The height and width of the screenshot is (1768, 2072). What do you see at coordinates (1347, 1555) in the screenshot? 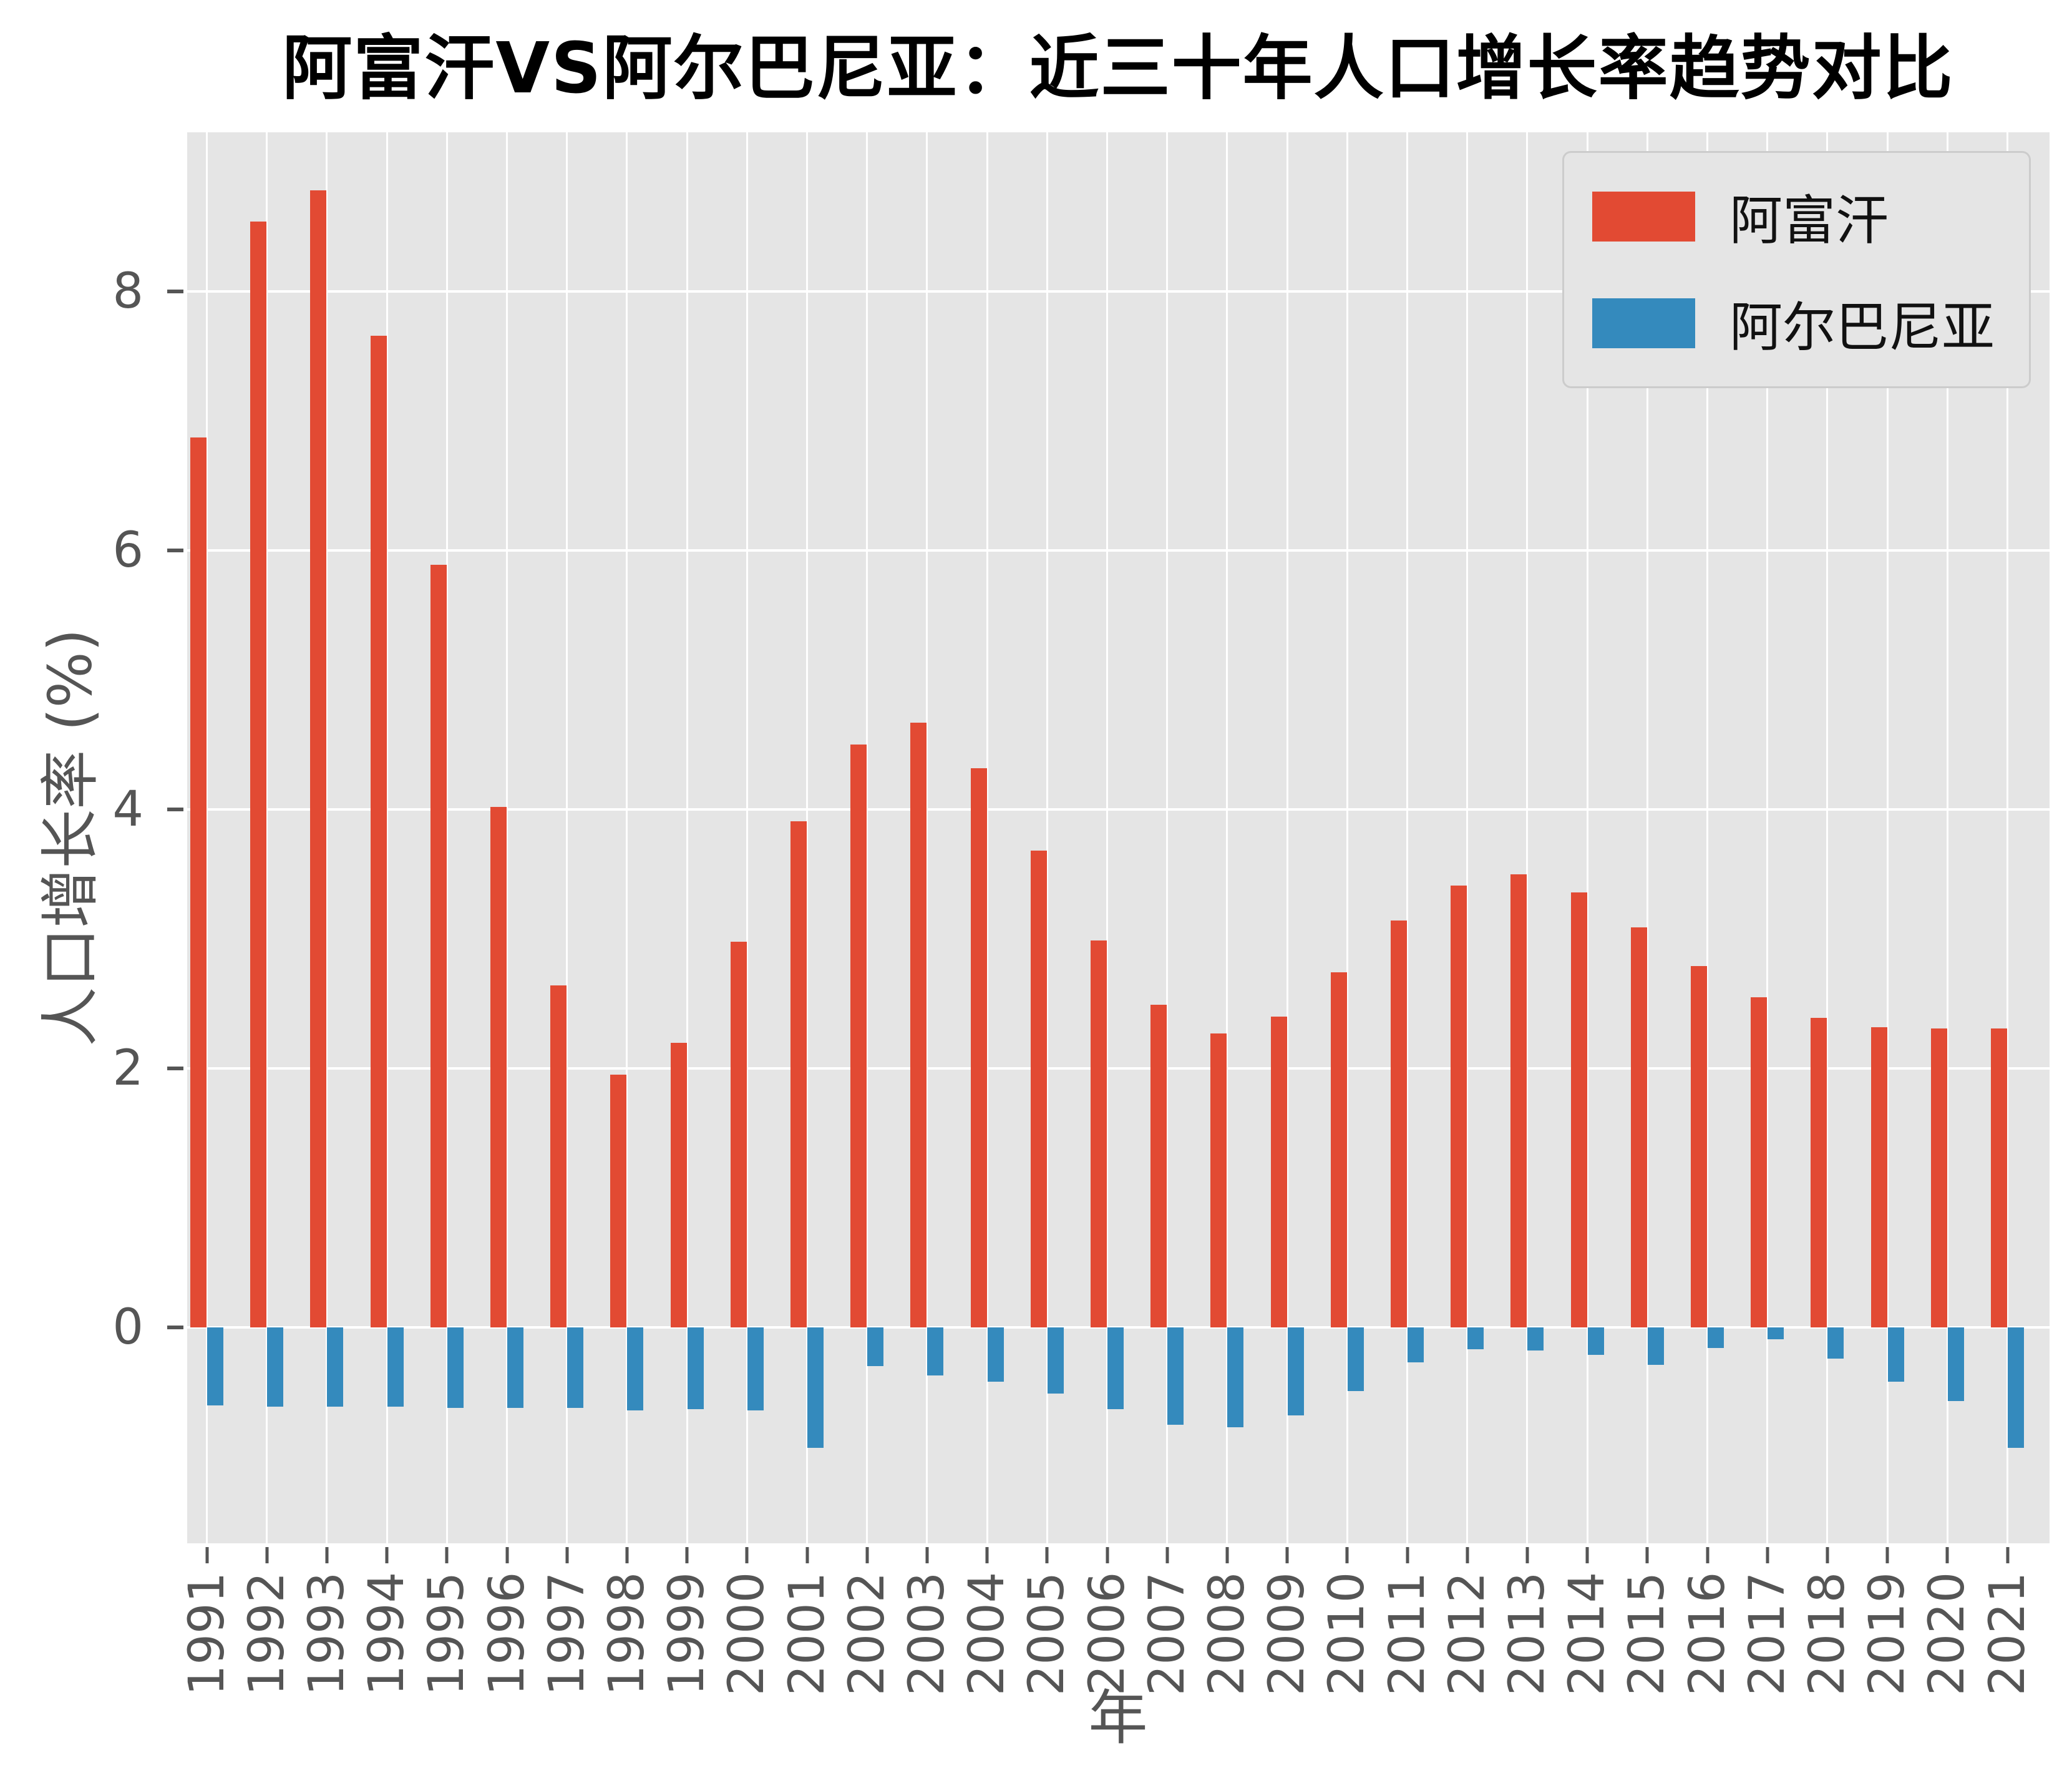
I see `xtick-mark-2010` at bounding box center [1347, 1555].